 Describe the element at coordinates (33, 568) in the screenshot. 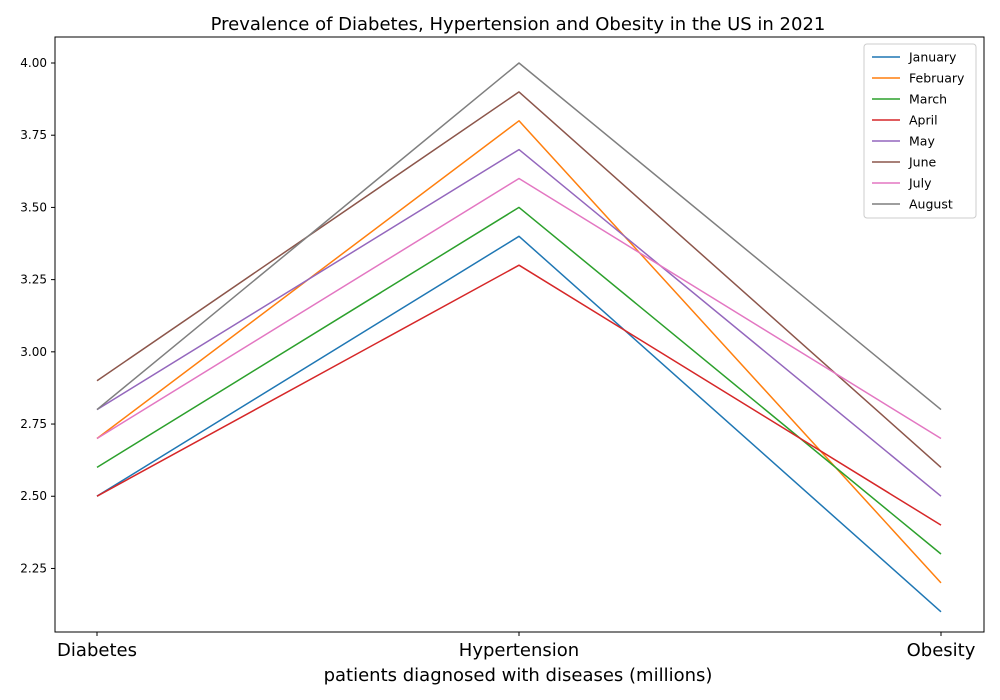

I see `y-tick-label: 2.25` at that location.